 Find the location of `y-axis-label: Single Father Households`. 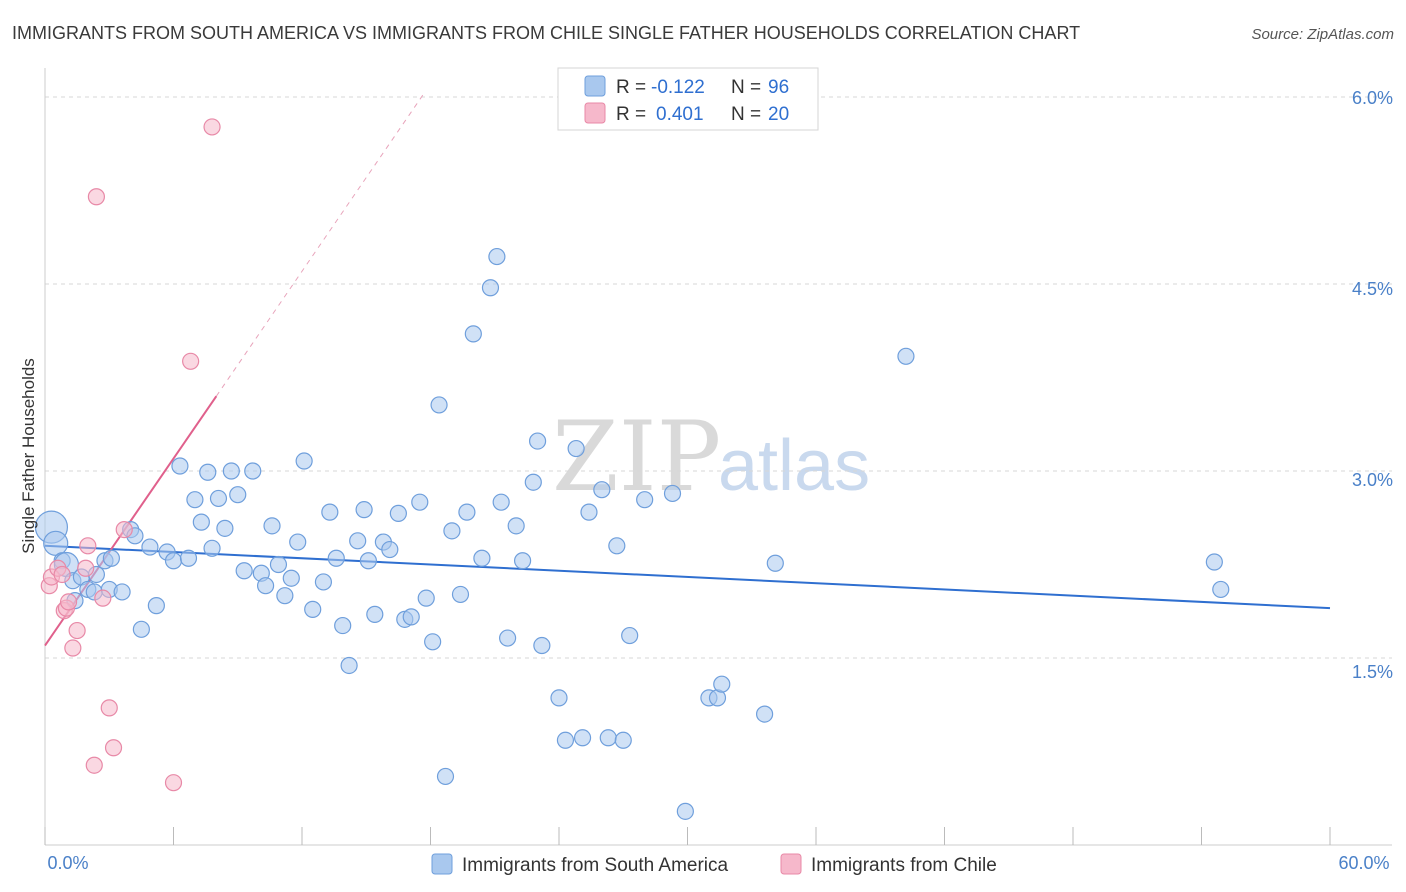

y-axis-label: Single Father Households is located at coordinates (28, 456).